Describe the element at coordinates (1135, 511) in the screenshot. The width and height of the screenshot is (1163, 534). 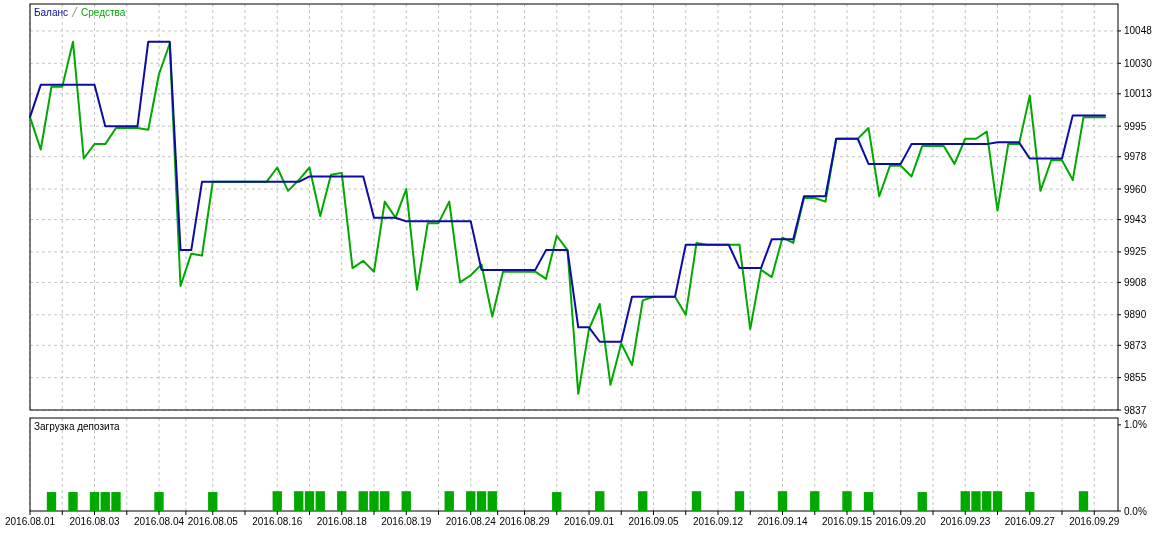
I see `y-tick-label: 0.0%` at that location.